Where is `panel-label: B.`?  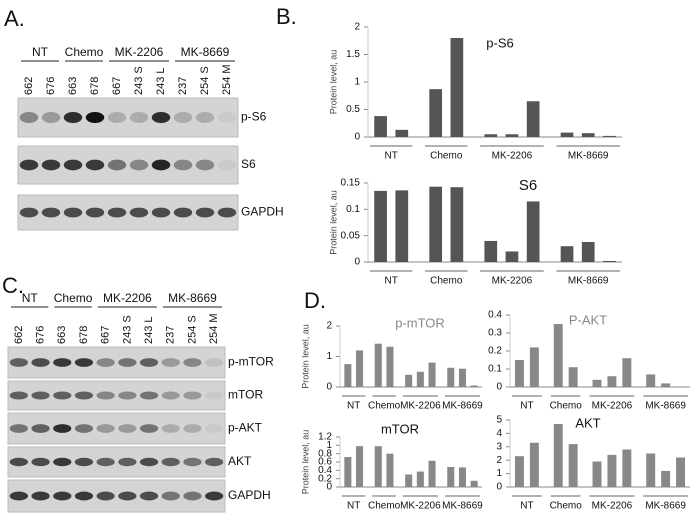
panel-label: B. is located at coordinates (286, 16).